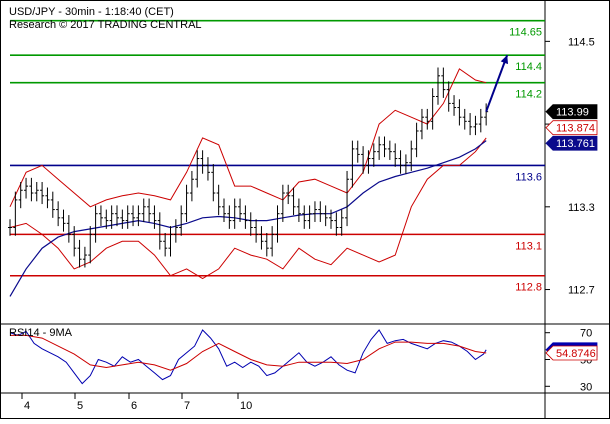  I want to click on level-label: 112.8, so click(528, 288).